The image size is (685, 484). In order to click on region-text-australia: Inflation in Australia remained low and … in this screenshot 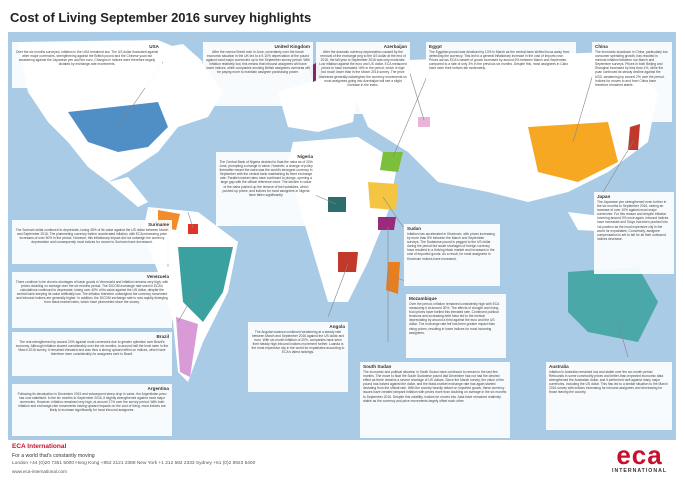, I will do `click(608, 382)`.